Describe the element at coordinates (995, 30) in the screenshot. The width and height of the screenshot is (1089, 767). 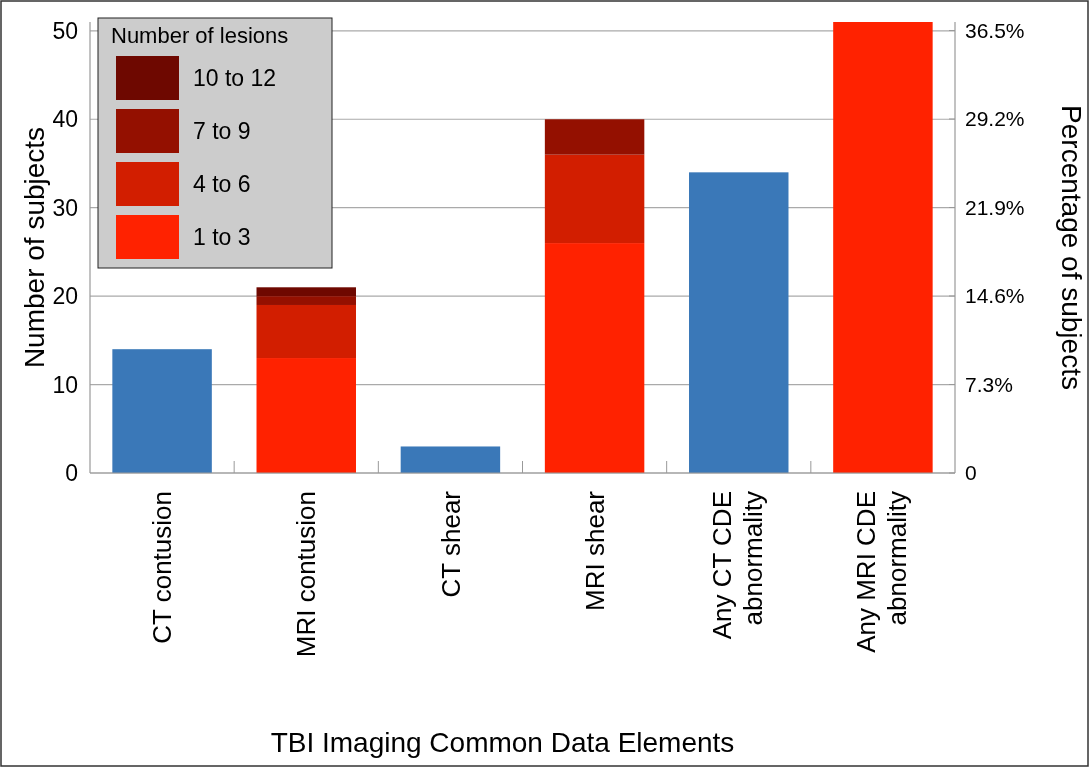
I see `y2-tick-label: 36.5%` at that location.